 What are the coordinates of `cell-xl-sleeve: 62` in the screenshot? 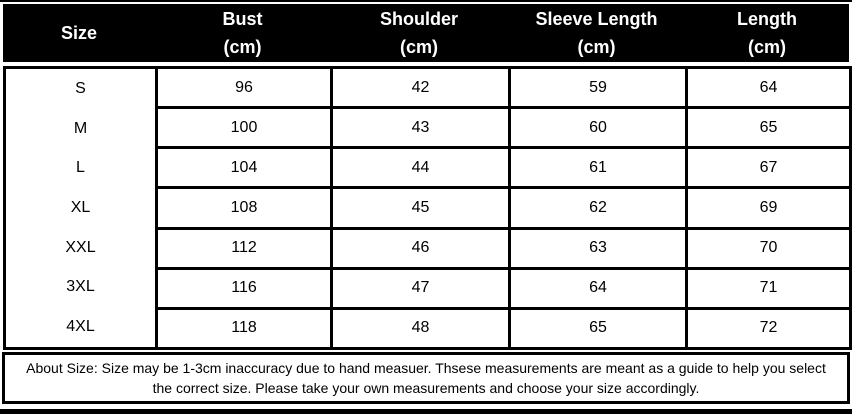 It's located at (598, 208).